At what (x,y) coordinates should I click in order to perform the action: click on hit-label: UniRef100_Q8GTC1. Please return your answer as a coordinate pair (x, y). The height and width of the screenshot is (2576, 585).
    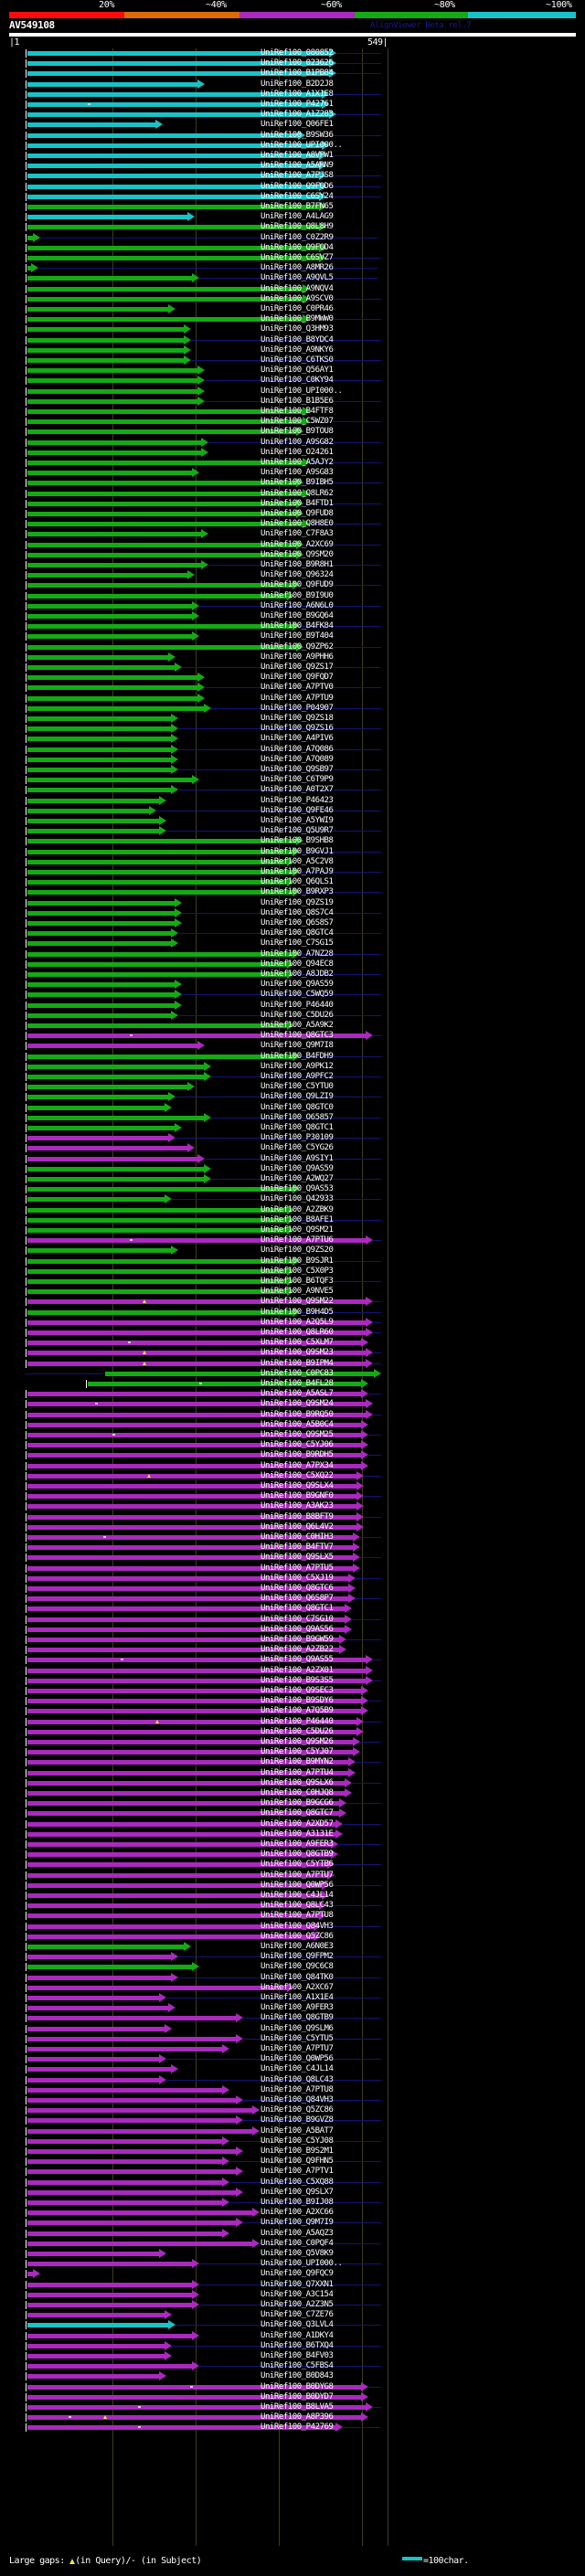
    Looking at the image, I should click on (298, 1127).